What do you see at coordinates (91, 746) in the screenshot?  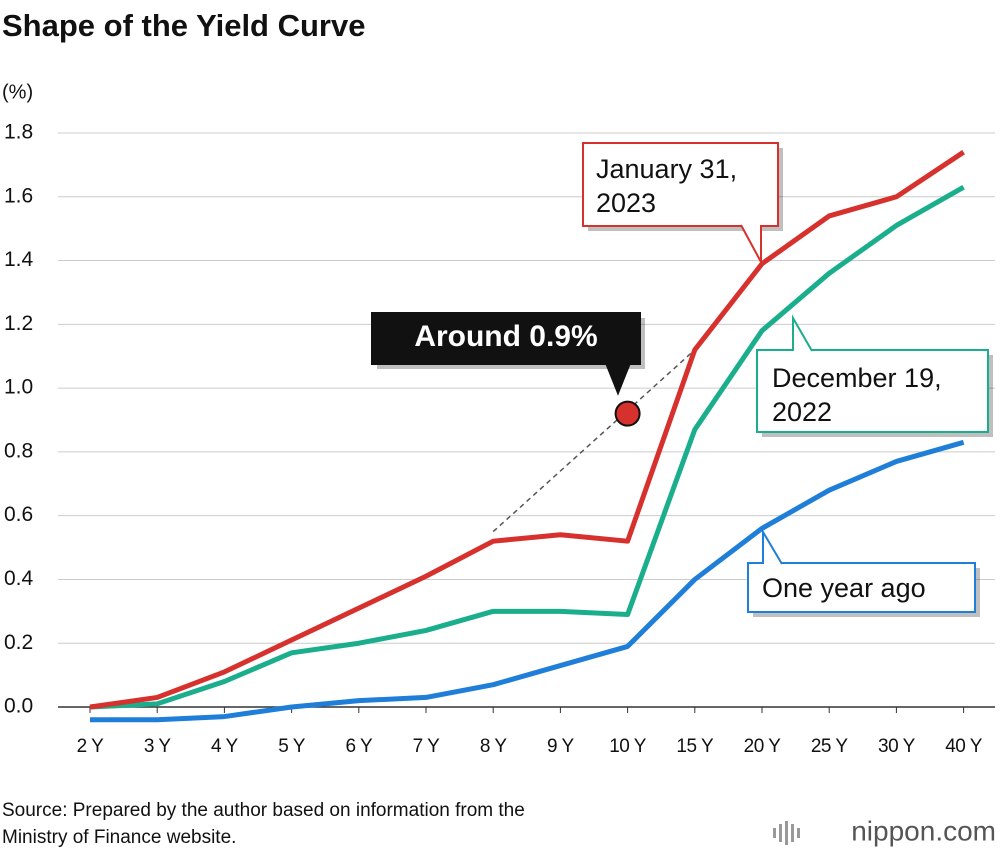 I see `x-tick-label: 2 Y` at bounding box center [91, 746].